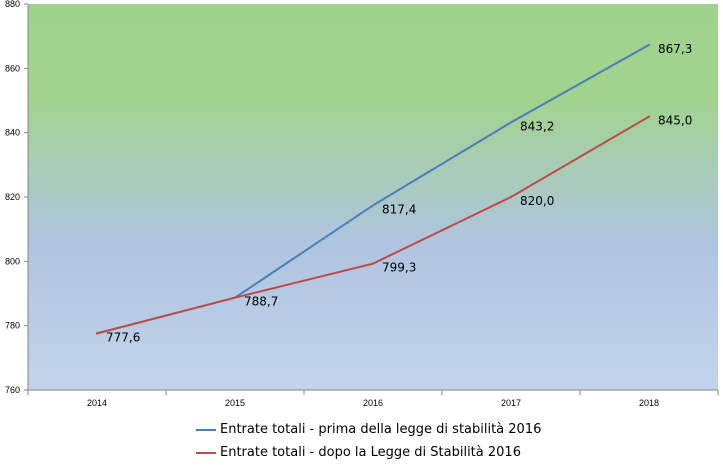  What do you see at coordinates (649, 403) in the screenshot?
I see `x-tick-label: 2018` at bounding box center [649, 403].